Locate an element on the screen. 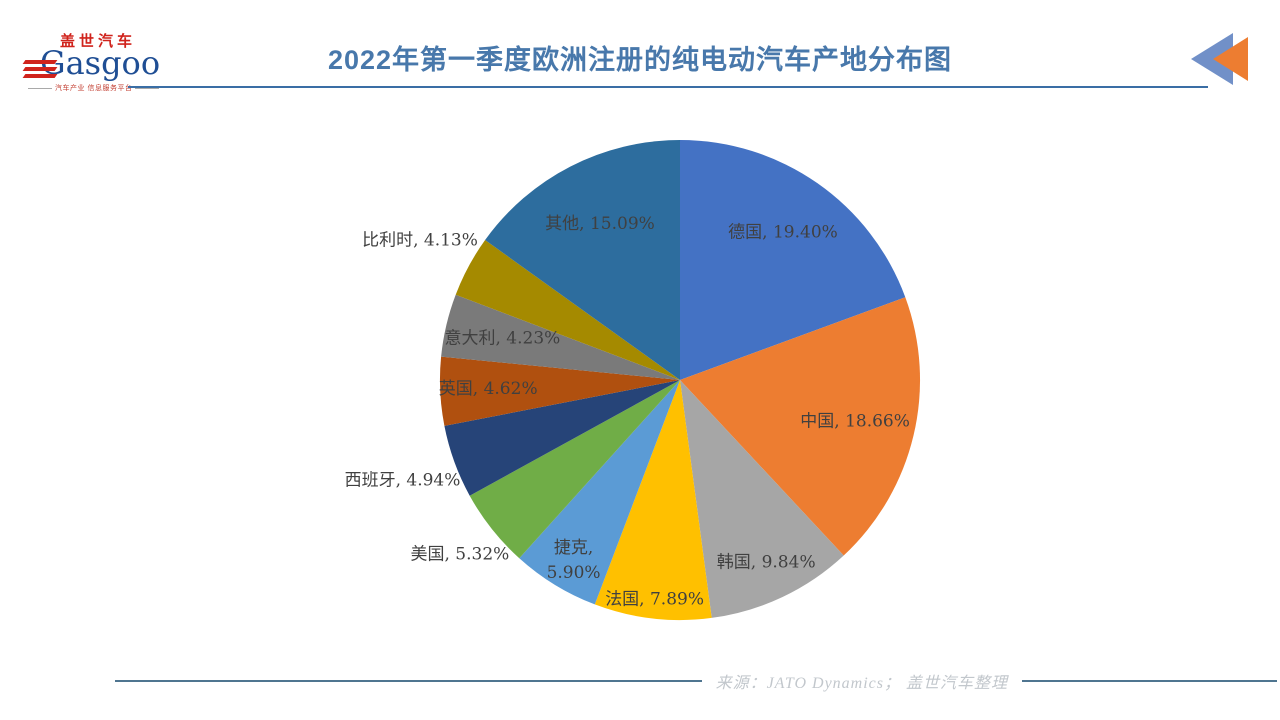 This screenshot has height=720, width=1280. corner-arrows-icon is located at coordinates (1219, 59).